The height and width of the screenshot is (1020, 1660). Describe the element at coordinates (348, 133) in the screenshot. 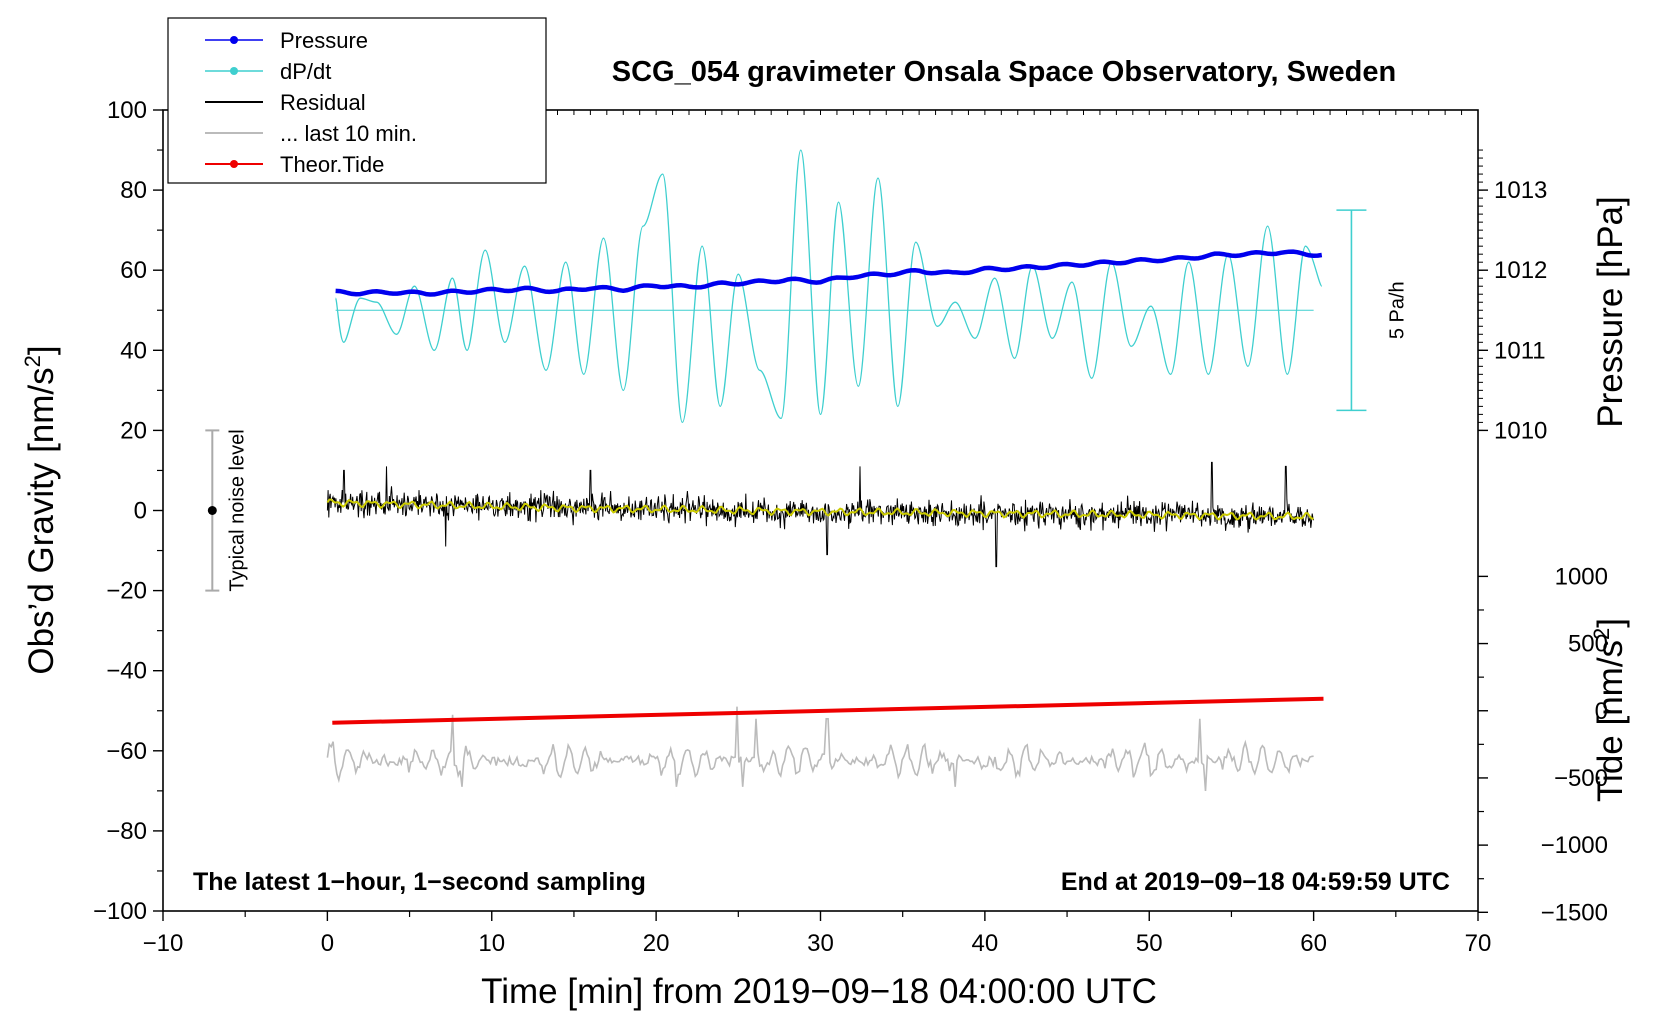

I see `legend-entry-label: ... last 10 min.` at that location.